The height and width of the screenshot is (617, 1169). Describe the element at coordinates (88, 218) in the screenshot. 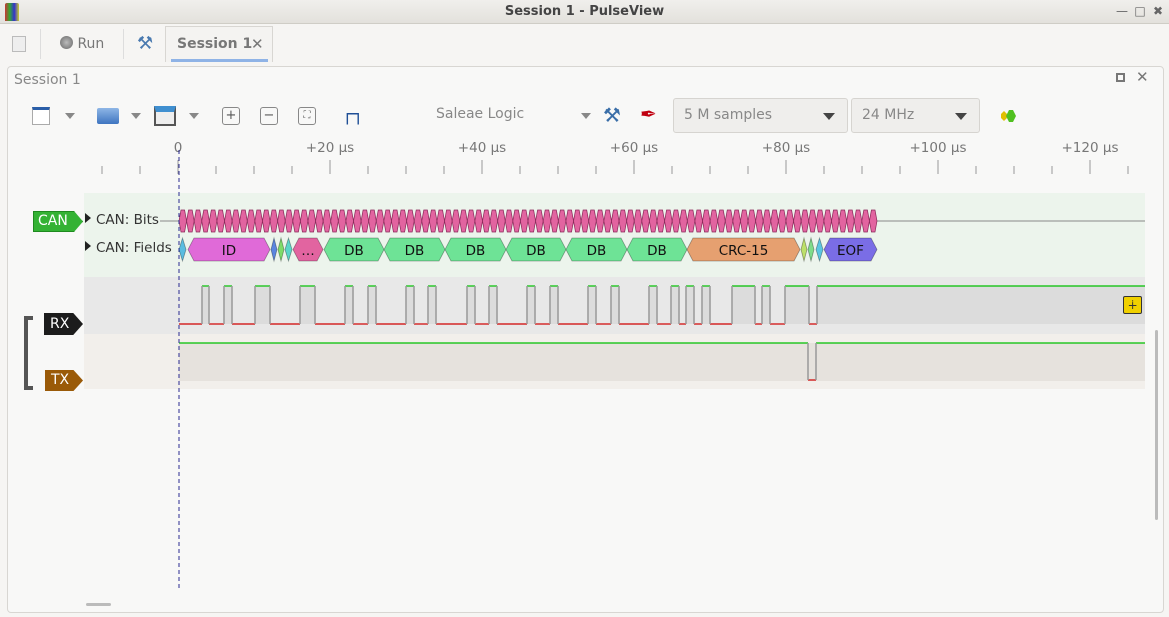

I see `expand-bits-icon` at that location.